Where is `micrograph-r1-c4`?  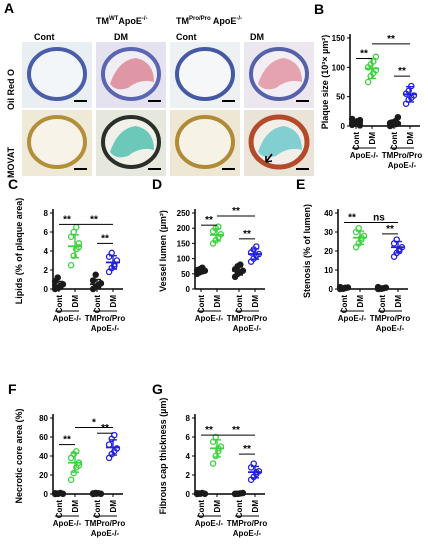
micrograph-r1-c4 is located at coordinates (279, 75).